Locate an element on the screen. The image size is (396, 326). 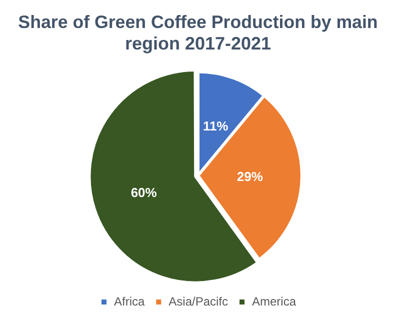
data-label: 11% is located at coordinates (215, 126).